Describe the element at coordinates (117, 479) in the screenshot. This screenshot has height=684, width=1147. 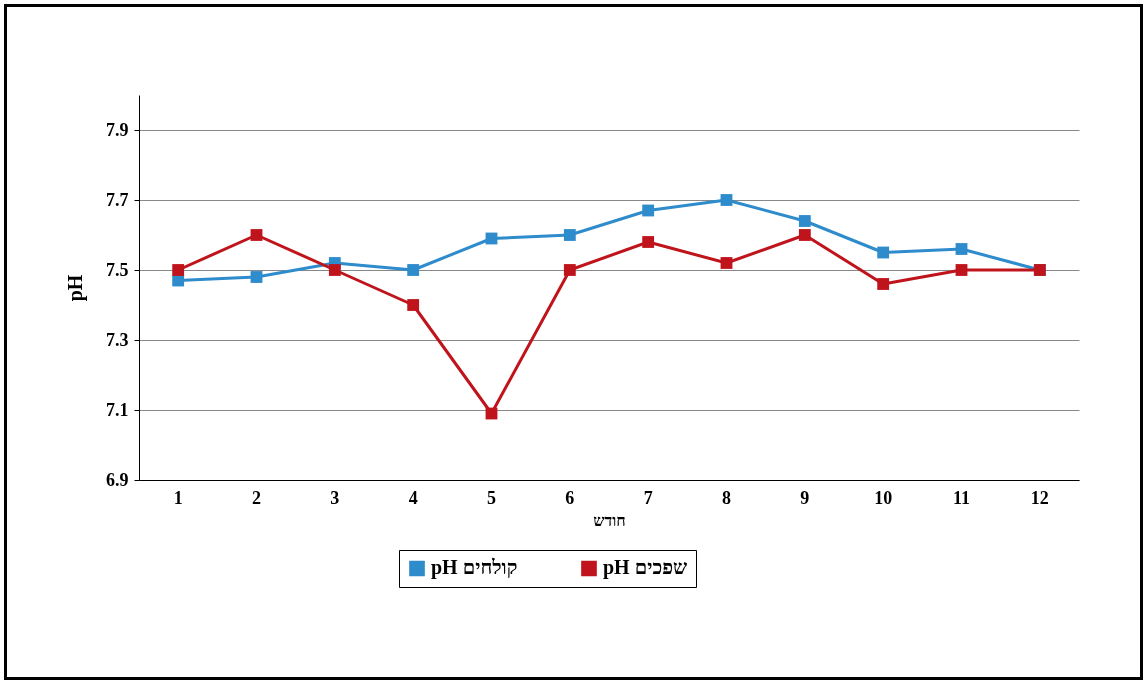
I see `y-tick-label: 6.9` at that location.